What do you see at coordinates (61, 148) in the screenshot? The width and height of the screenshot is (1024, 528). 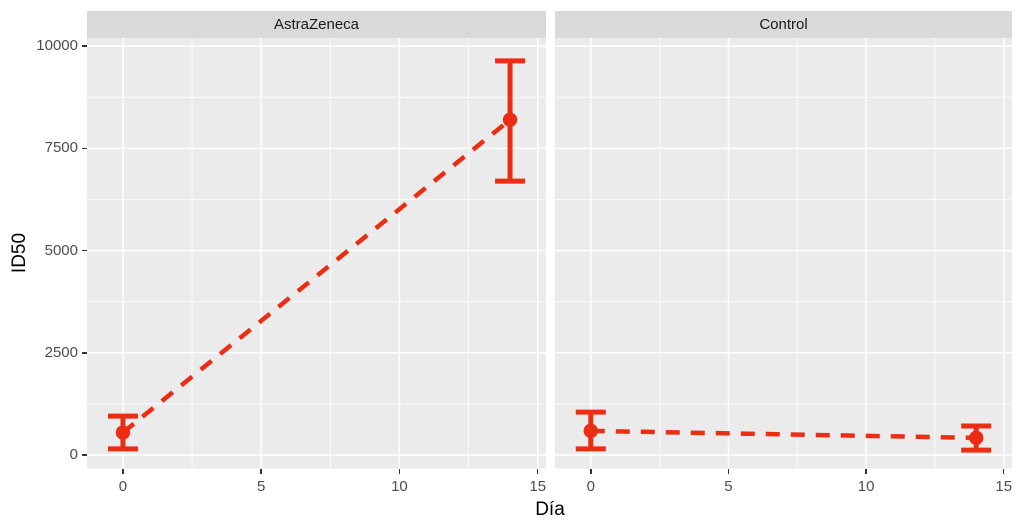 I see `y-tick-label: 7500` at bounding box center [61, 148].